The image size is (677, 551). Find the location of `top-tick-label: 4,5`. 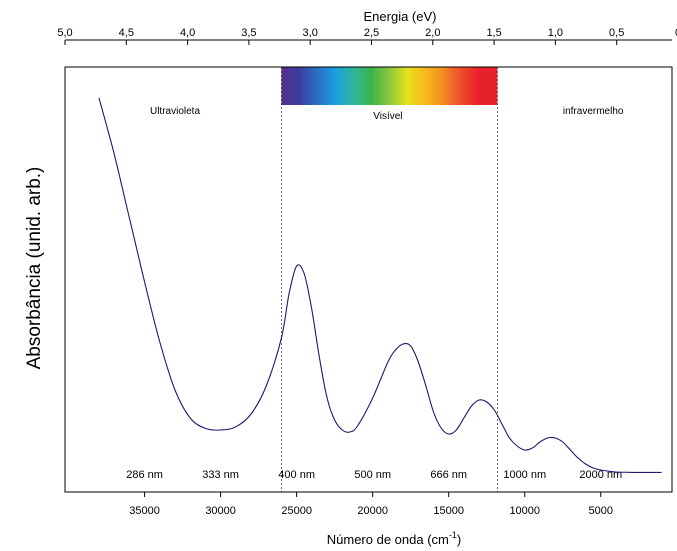

top-tick-label: 4,5 is located at coordinates (126, 33).